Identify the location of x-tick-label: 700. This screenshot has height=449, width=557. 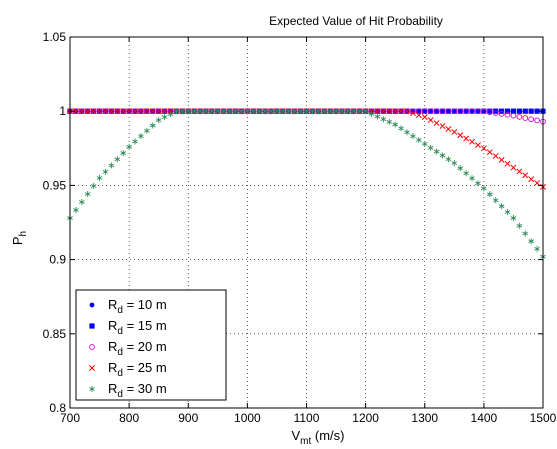
(70, 418).